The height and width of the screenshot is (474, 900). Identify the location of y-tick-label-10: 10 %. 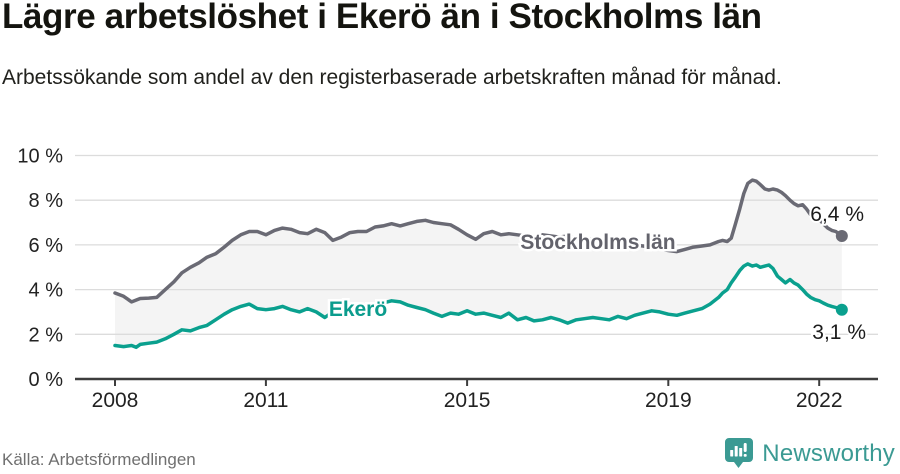
(40, 157).